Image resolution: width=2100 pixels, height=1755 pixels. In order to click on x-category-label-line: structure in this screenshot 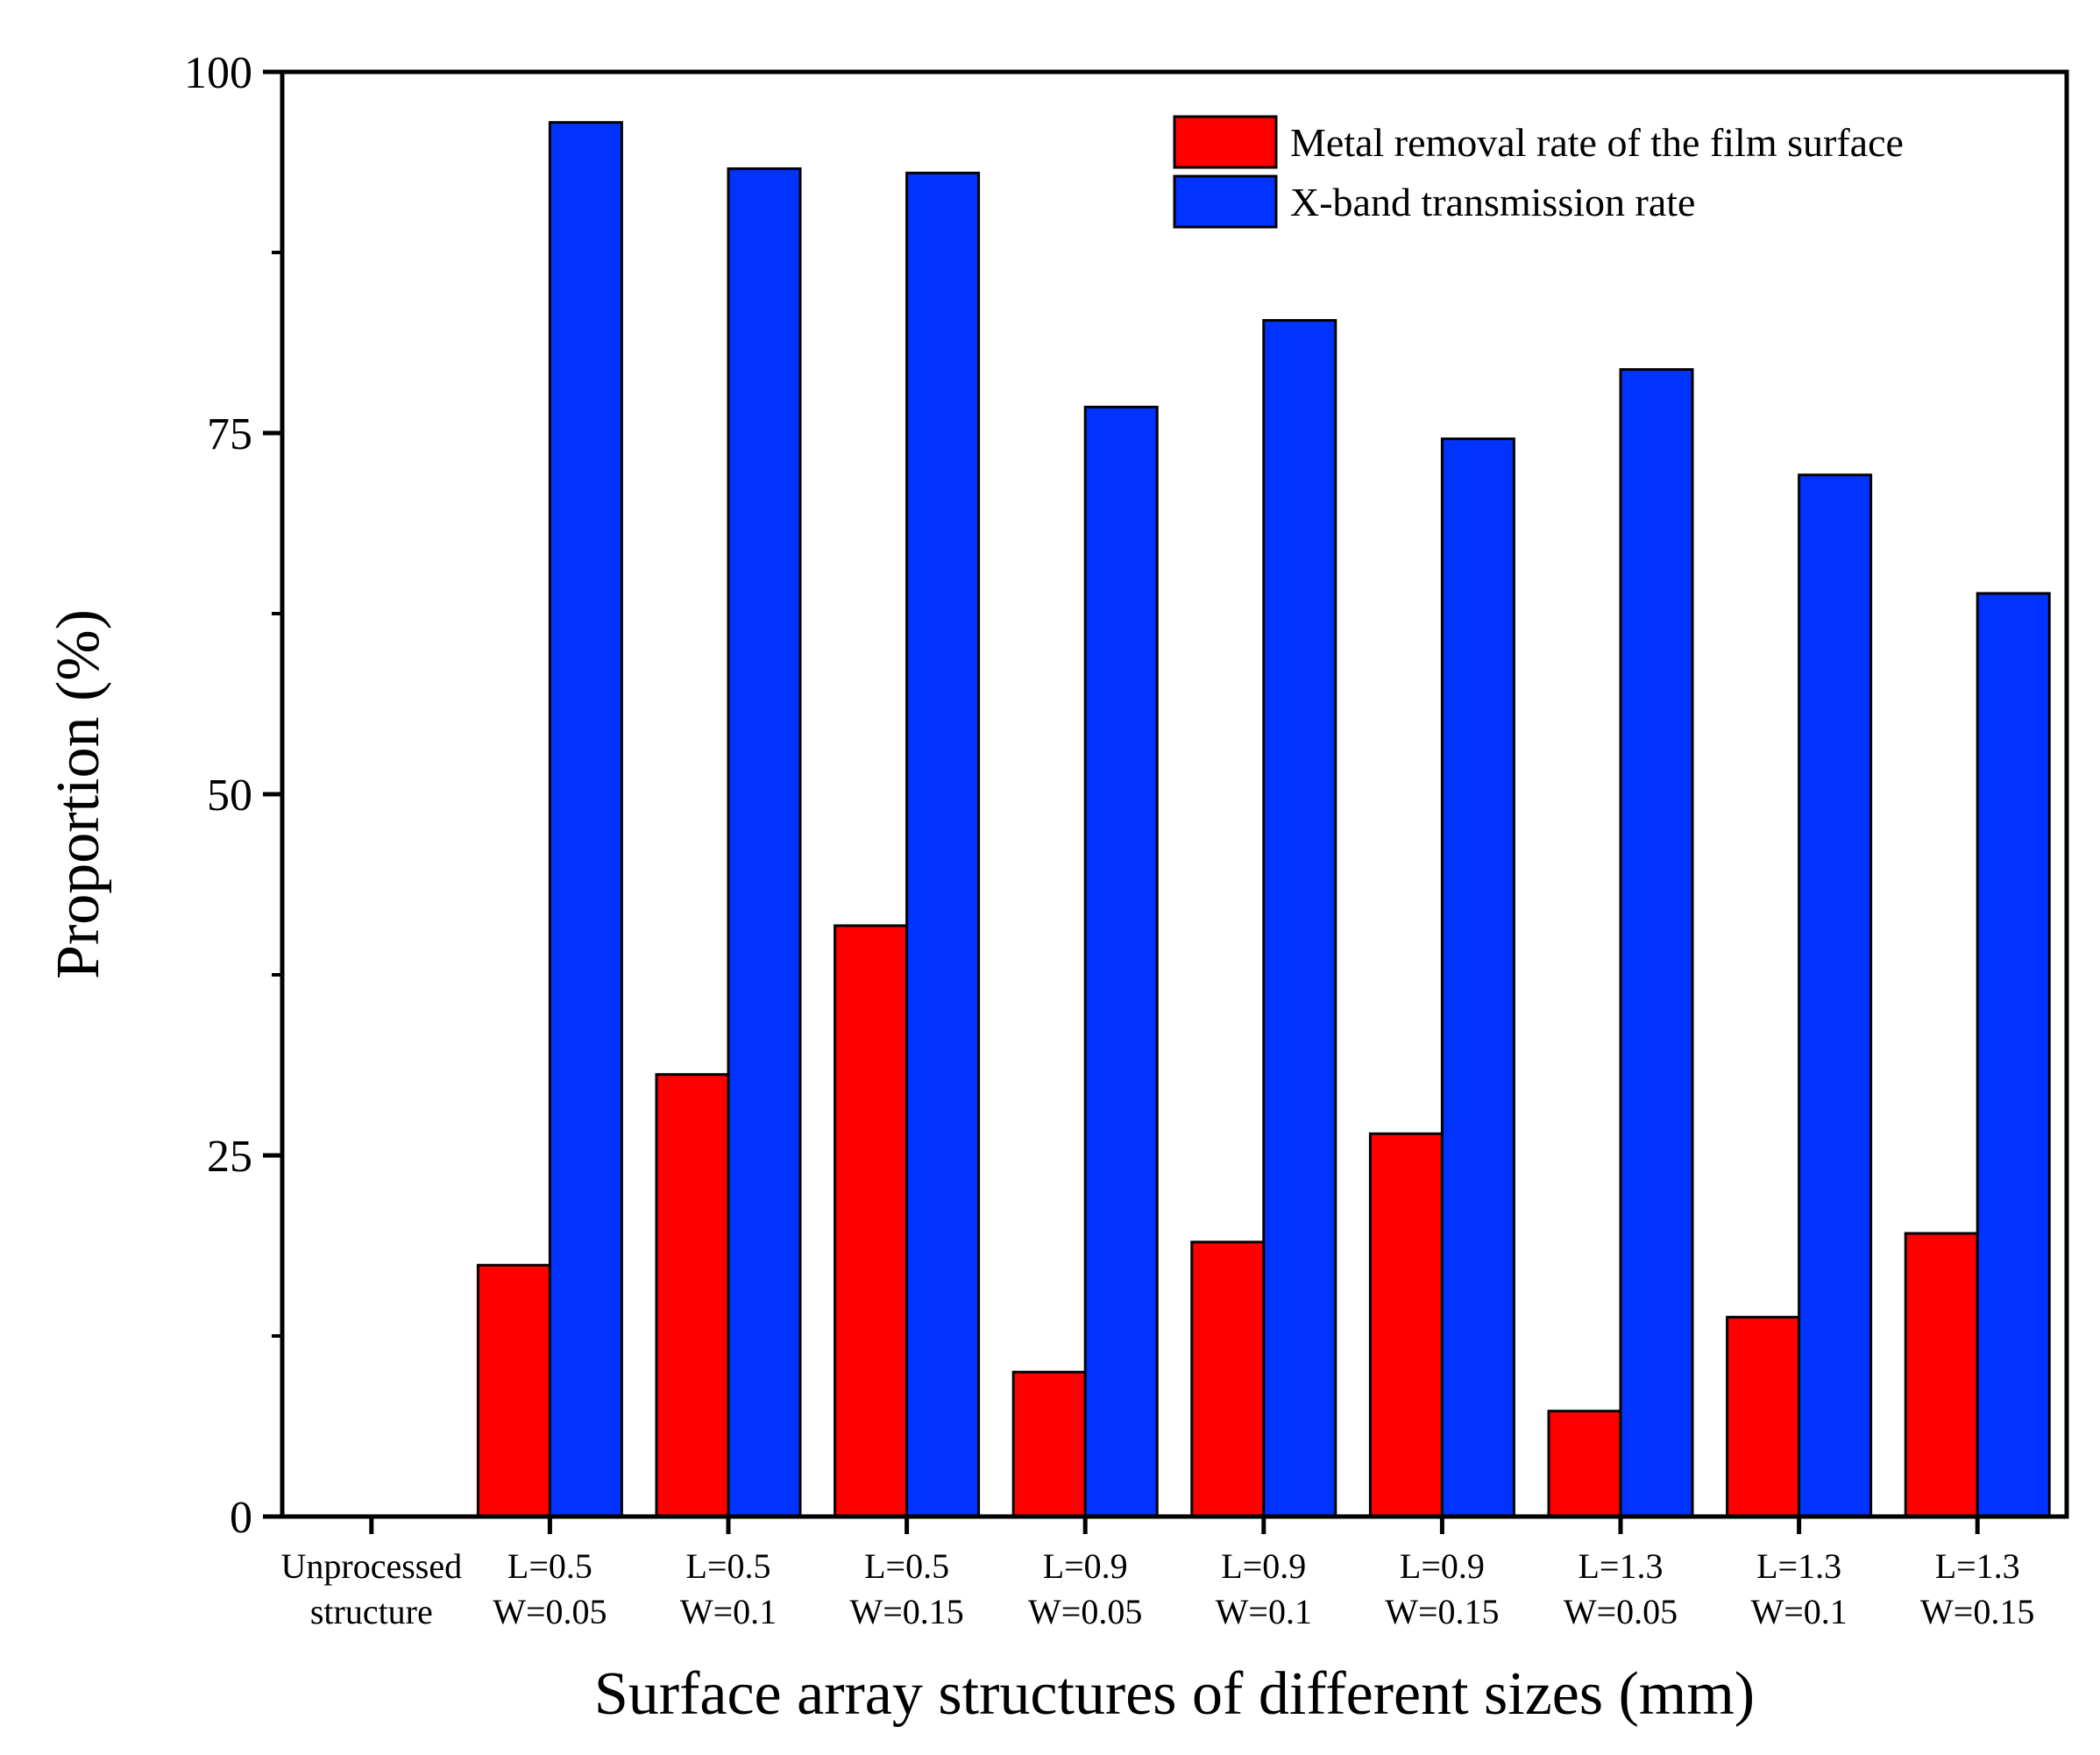, I will do `click(371, 1612)`.